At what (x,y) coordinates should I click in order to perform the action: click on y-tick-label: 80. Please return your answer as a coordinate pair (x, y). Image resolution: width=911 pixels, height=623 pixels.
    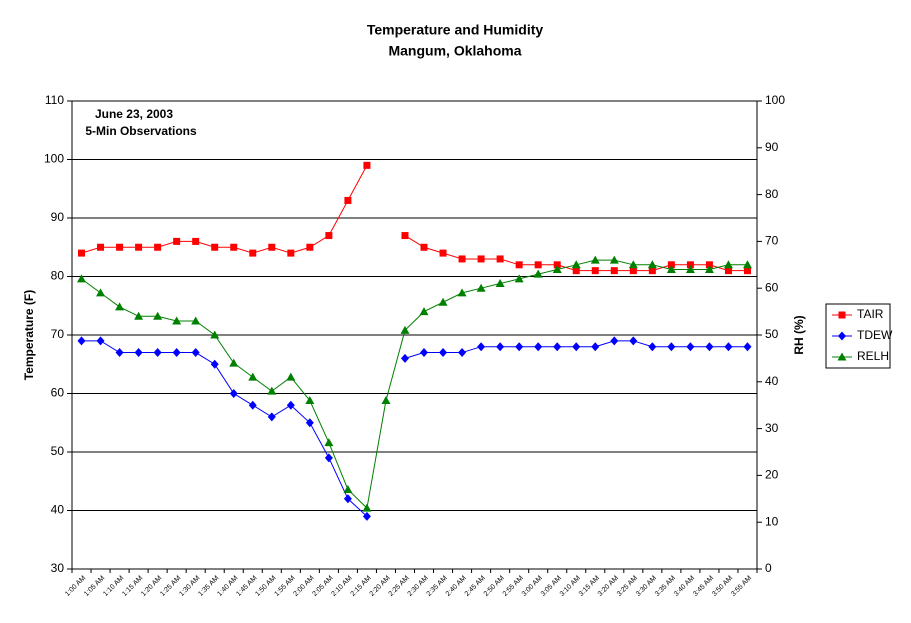
    Looking at the image, I should click on (58, 276).